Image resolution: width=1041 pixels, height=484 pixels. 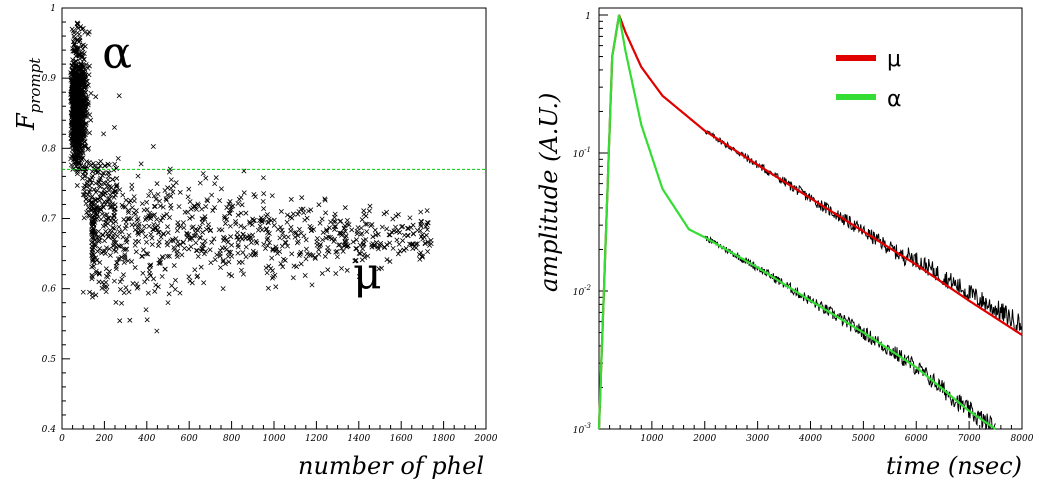 I want to click on right-x-tick-label: 6000, so click(x=916, y=439).